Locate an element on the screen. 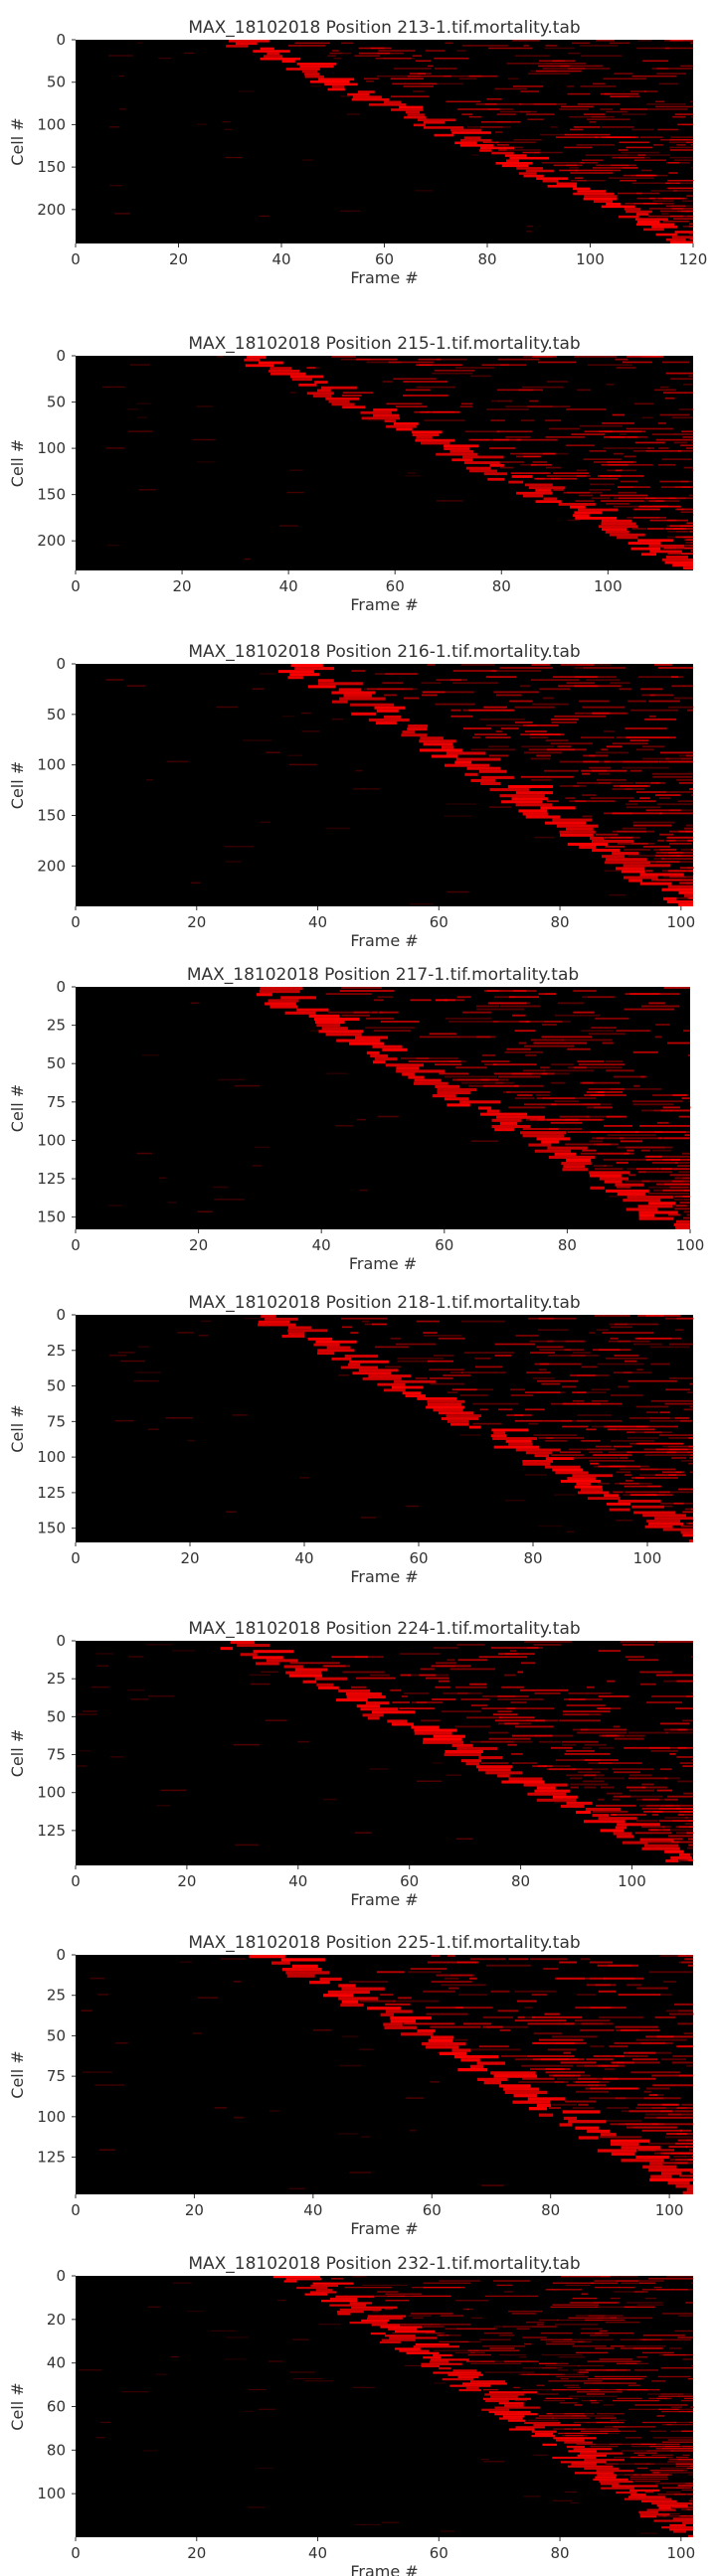 This screenshot has height=2576, width=716. x-tick-label: 100 is located at coordinates (690, 1245).